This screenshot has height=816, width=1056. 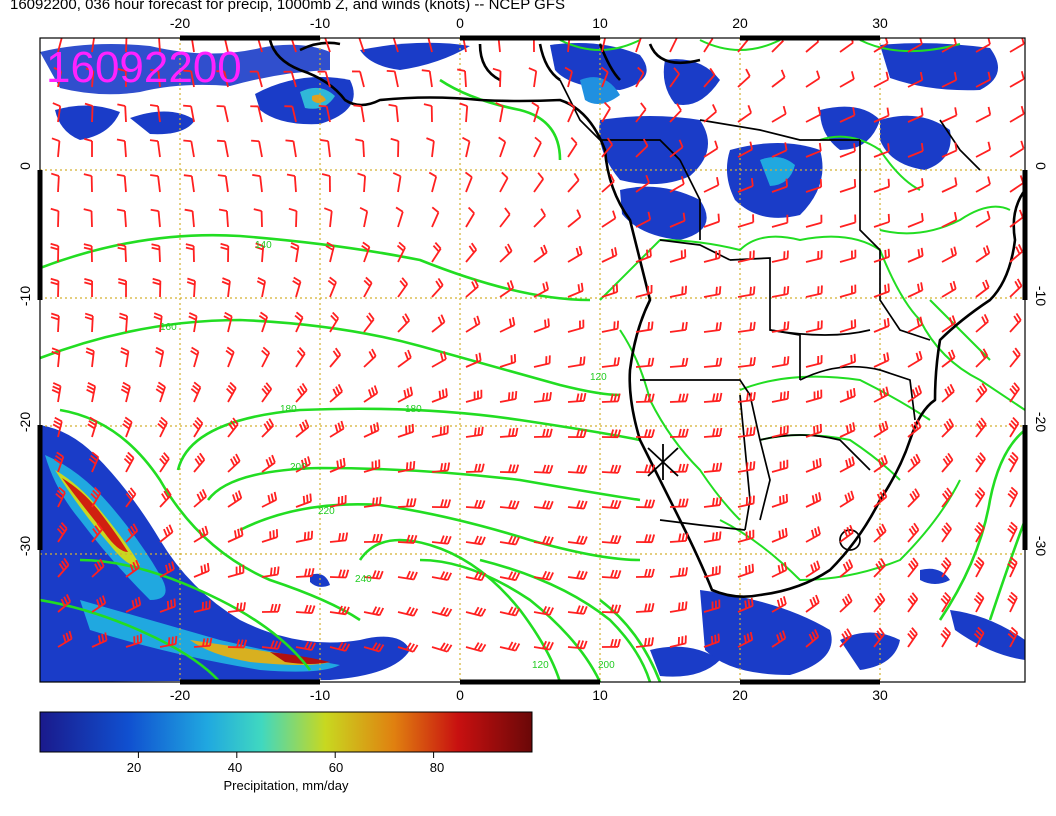 I want to click on lat-tick-label: -20, so click(x=1041, y=422).